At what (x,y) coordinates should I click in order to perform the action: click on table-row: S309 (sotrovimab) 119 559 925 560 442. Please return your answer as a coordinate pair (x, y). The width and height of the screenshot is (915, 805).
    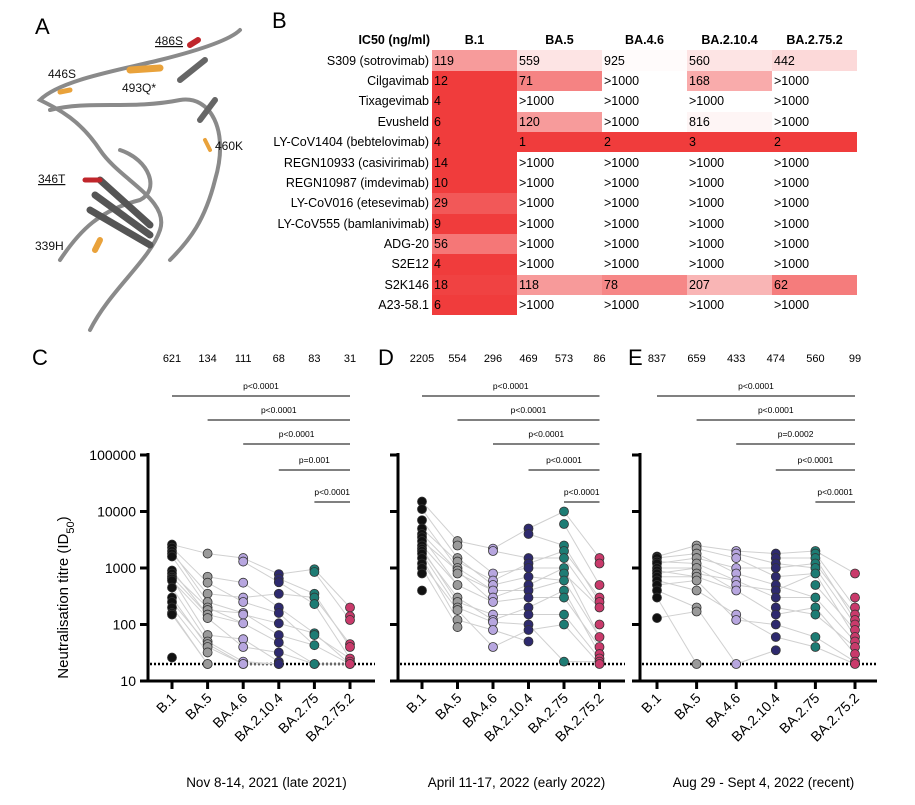
    Looking at the image, I should click on (563, 60).